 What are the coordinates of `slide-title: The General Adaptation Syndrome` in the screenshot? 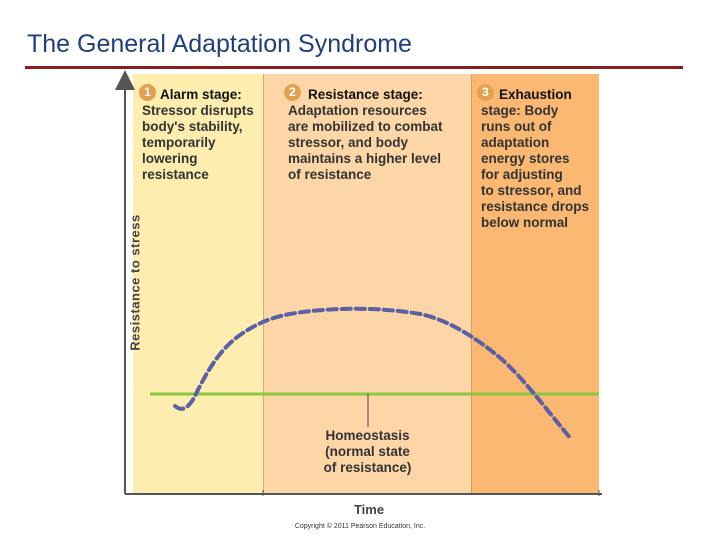 It's located at (219, 44).